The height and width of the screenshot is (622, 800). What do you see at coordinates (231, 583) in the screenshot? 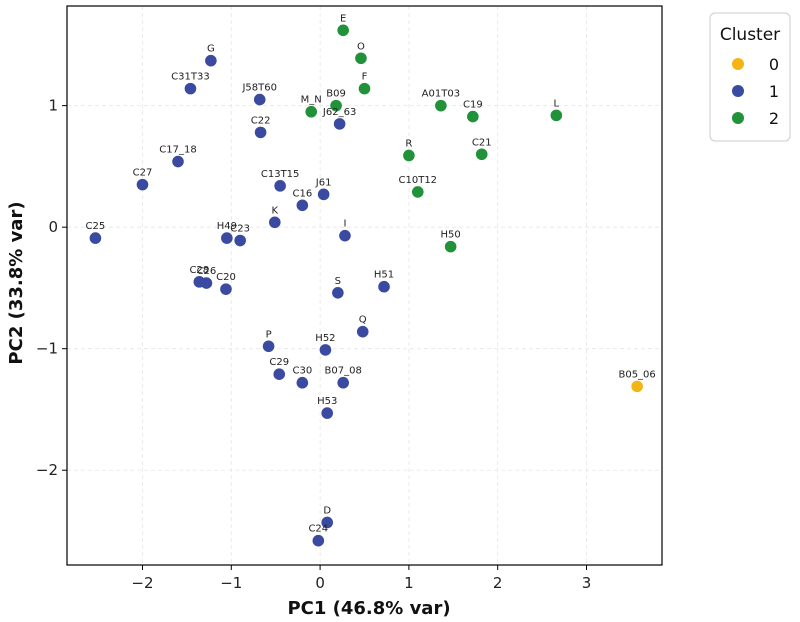
I see `x-tick-label: −1` at bounding box center [231, 583].